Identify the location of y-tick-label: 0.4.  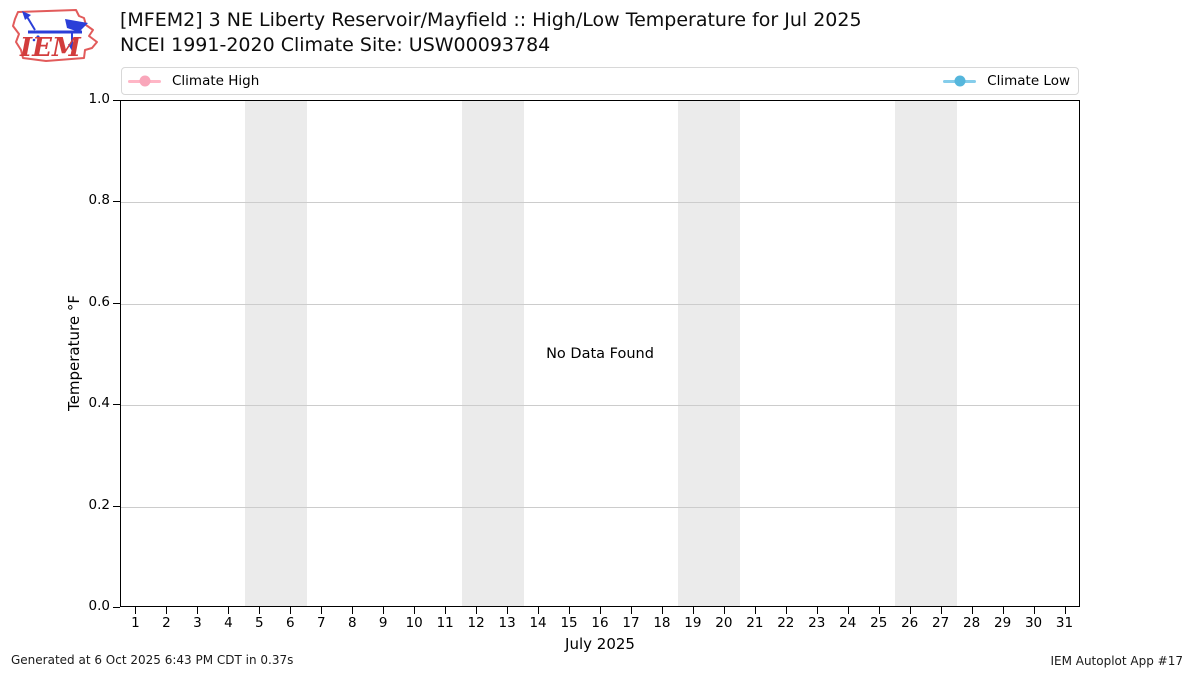
(99, 403).